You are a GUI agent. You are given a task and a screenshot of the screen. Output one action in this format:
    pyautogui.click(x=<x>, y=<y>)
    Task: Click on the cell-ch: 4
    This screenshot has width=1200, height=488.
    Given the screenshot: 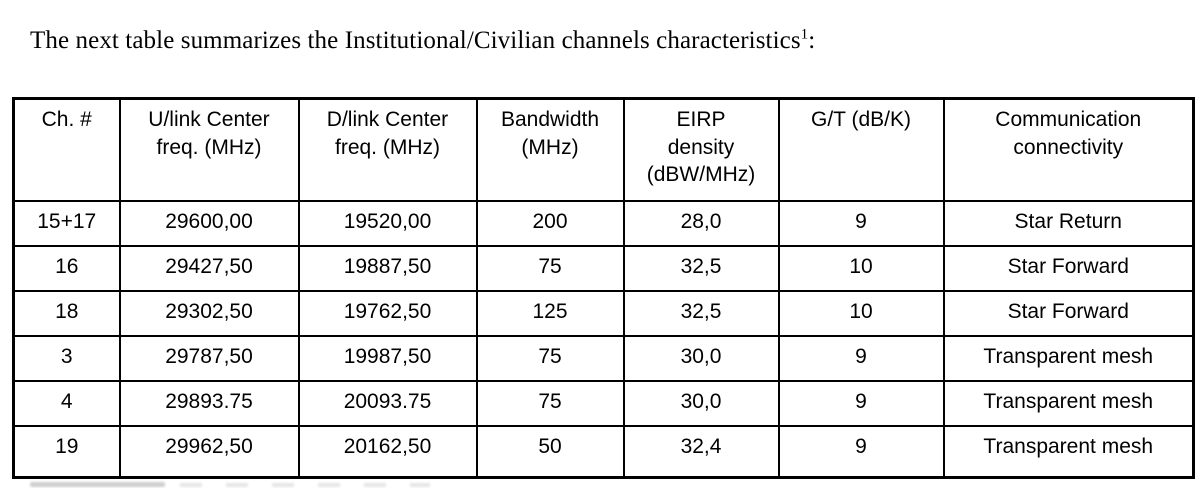 What is the action you would take?
    pyautogui.click(x=66, y=403)
    